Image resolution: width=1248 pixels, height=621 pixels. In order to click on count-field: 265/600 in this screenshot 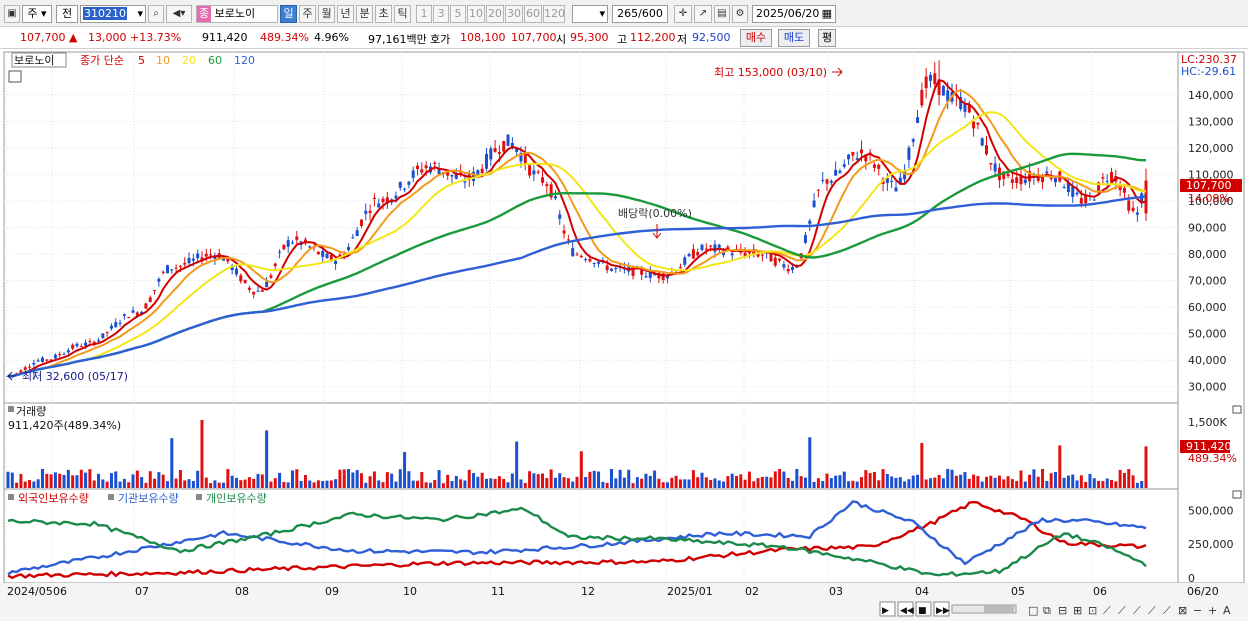, I will do `click(640, 14)`.